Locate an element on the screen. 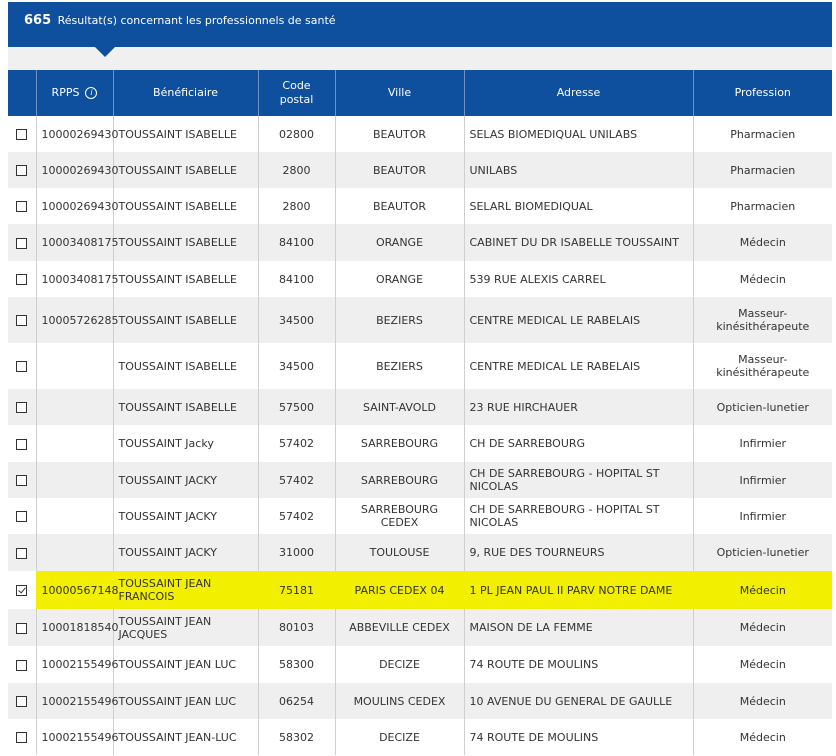 The image size is (836, 756). adresse-cell: CH DE SARREBOURG - HOPITAL ST NICOLAS is located at coordinates (579, 516).